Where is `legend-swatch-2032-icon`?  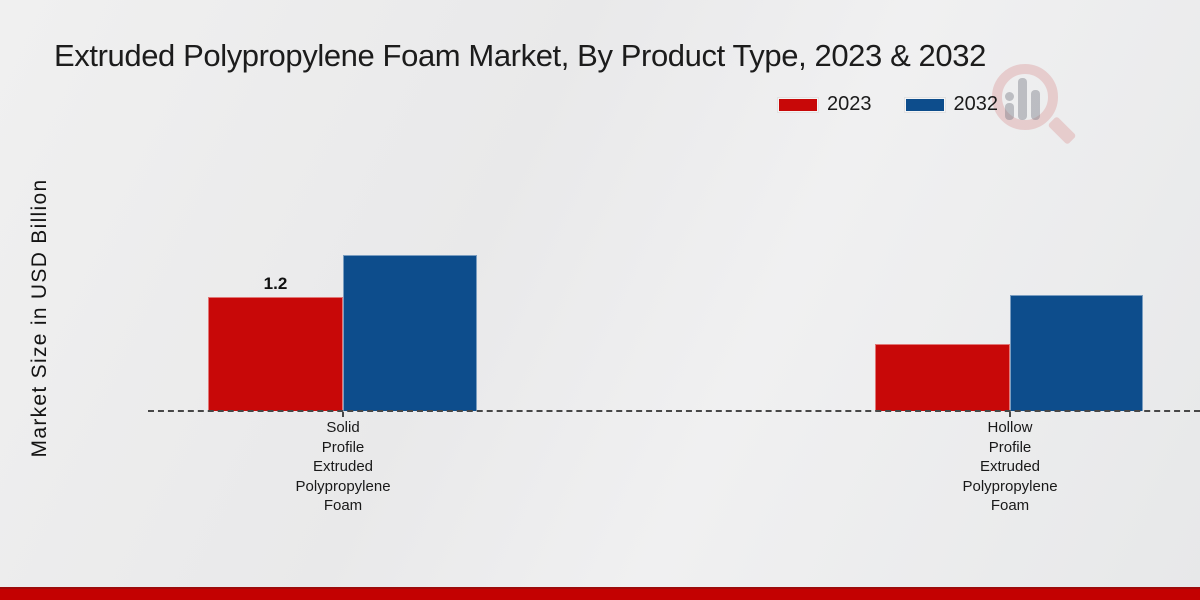
legend-swatch-2032-icon is located at coordinates (924, 104).